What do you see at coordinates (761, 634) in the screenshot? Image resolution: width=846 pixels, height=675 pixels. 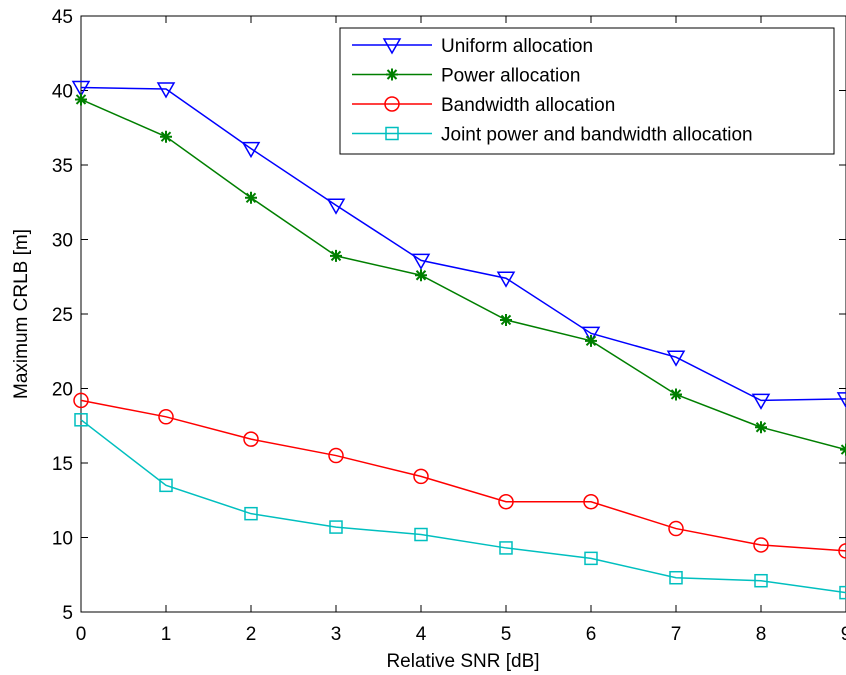 I see `x-tick-label: 8` at bounding box center [761, 634].